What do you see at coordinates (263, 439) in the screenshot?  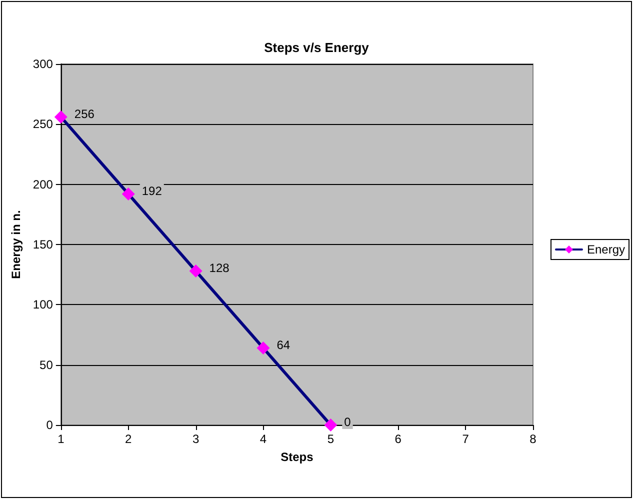 I see `x-tick-label: 4` at bounding box center [263, 439].